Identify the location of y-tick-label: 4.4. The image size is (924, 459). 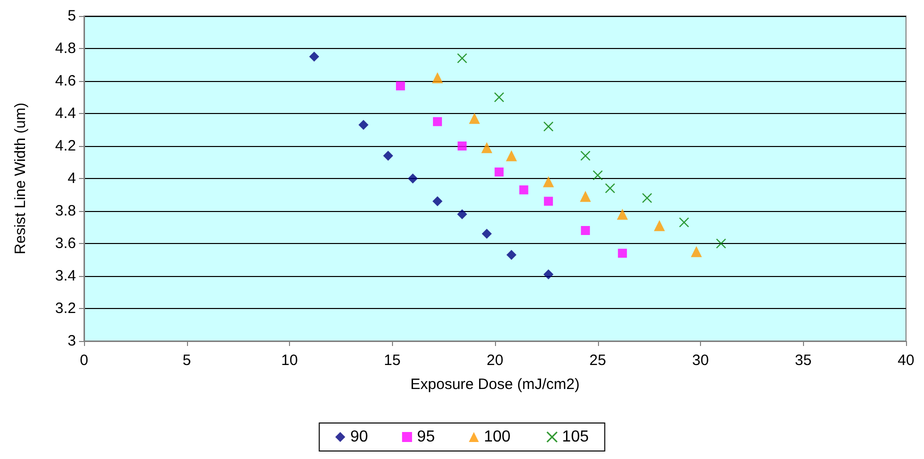
(65, 113).